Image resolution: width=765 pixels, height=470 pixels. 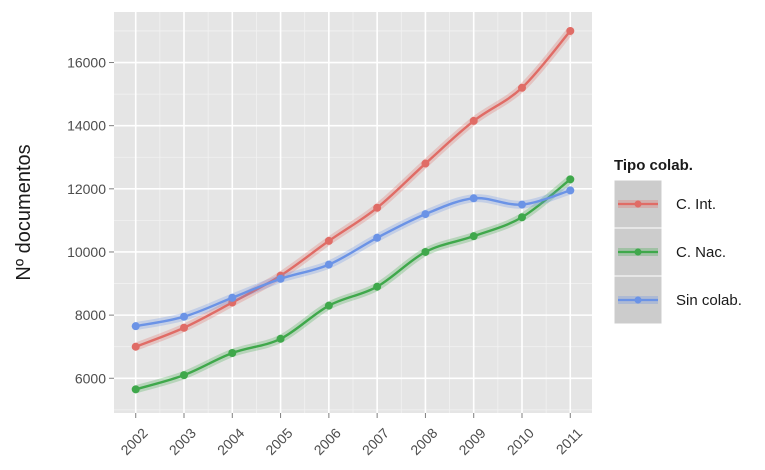 I want to click on x-tick-label: 2009, so click(x=471, y=441).